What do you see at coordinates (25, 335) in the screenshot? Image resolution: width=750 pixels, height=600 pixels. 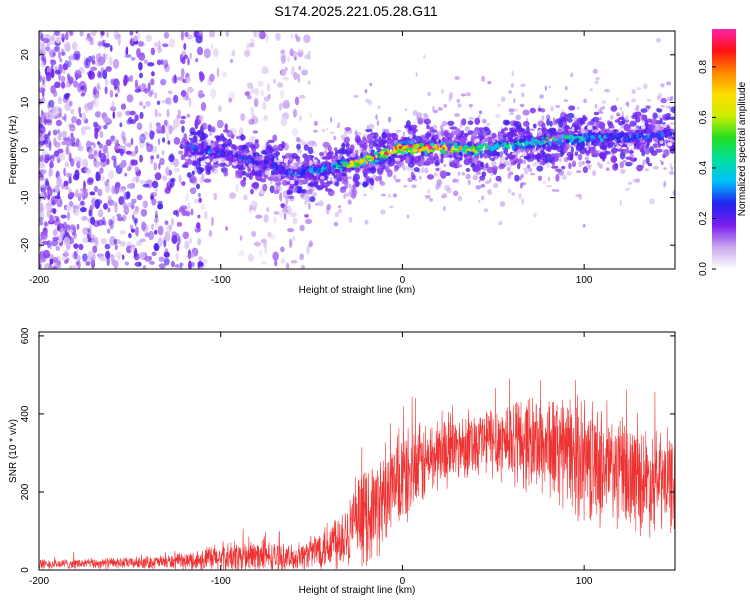 I see `y-tick-label: 600` at bounding box center [25, 335].